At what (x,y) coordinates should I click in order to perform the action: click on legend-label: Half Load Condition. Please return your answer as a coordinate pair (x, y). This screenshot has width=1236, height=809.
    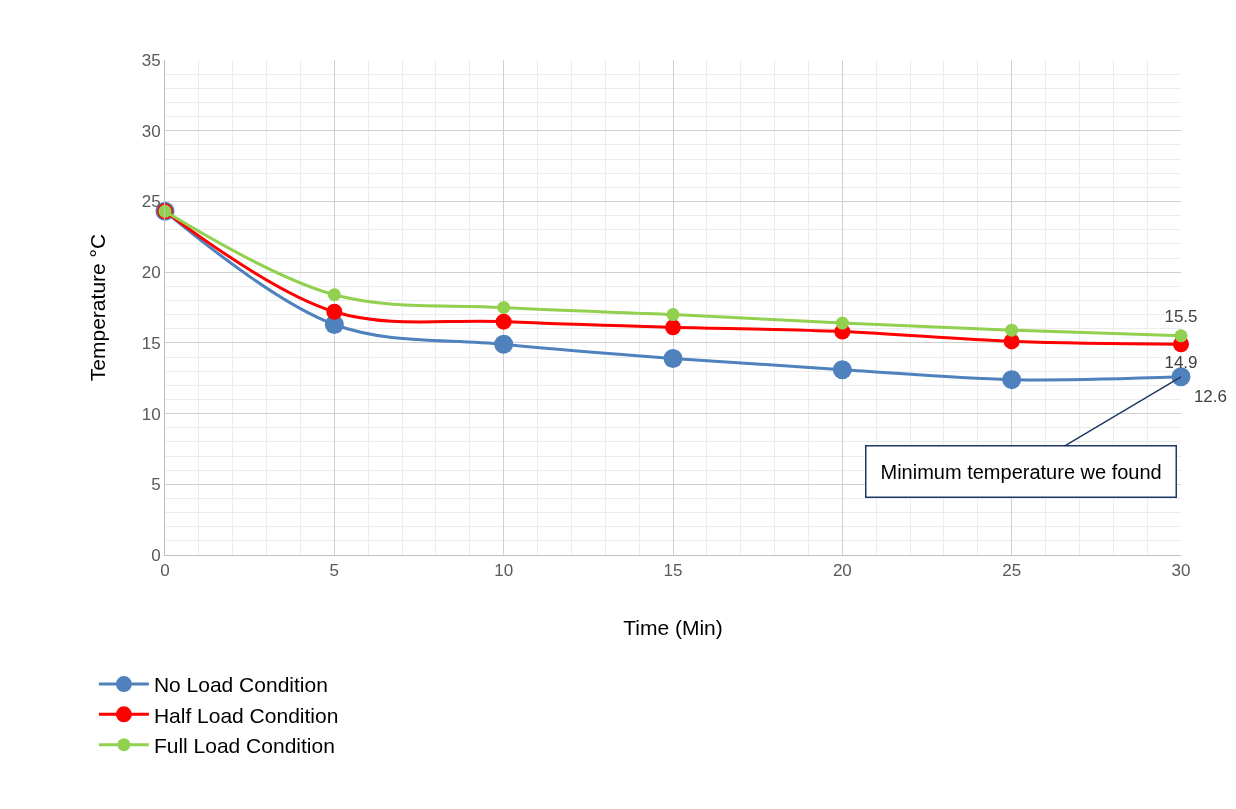
    Looking at the image, I should click on (246, 715).